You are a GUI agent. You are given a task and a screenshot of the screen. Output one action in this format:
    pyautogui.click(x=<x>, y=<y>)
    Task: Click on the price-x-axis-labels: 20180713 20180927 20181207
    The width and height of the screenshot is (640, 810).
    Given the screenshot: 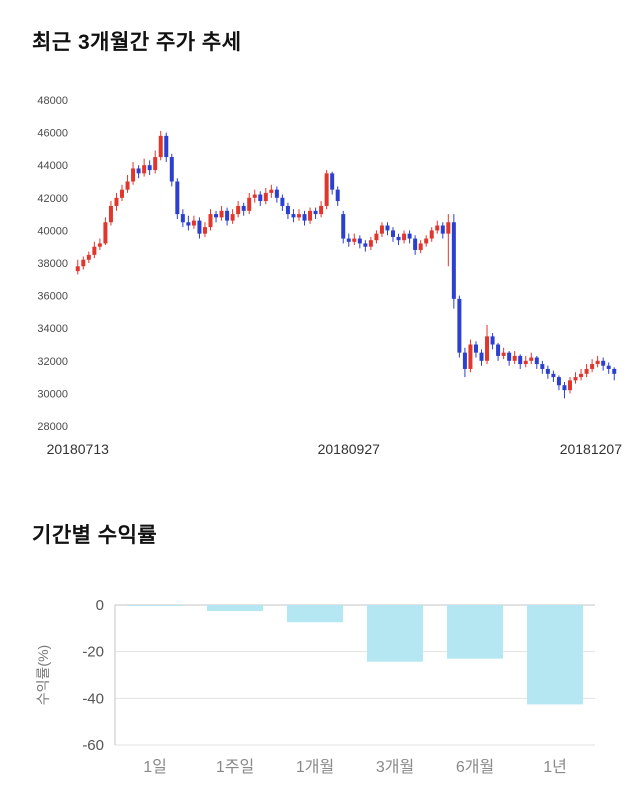 What is the action you would take?
    pyautogui.click(x=335, y=449)
    